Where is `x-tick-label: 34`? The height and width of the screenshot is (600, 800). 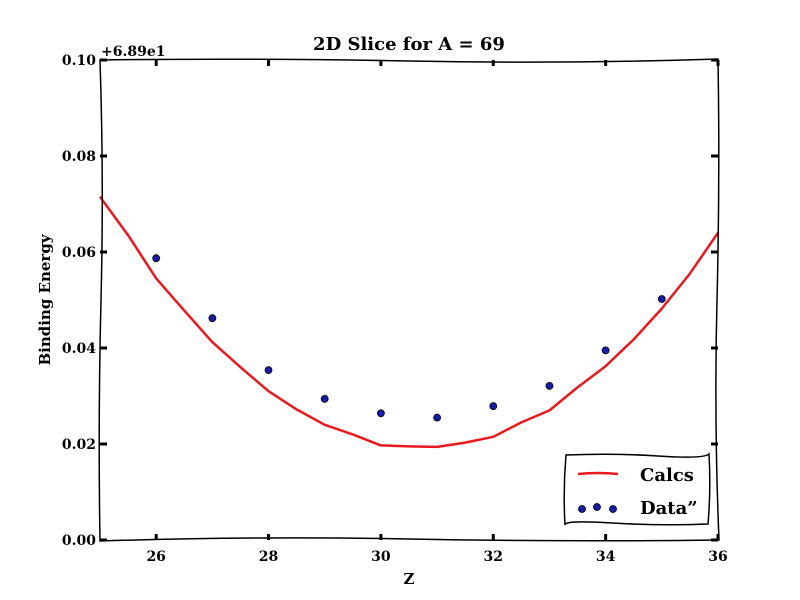 x-tick-label: 34 is located at coordinates (606, 557).